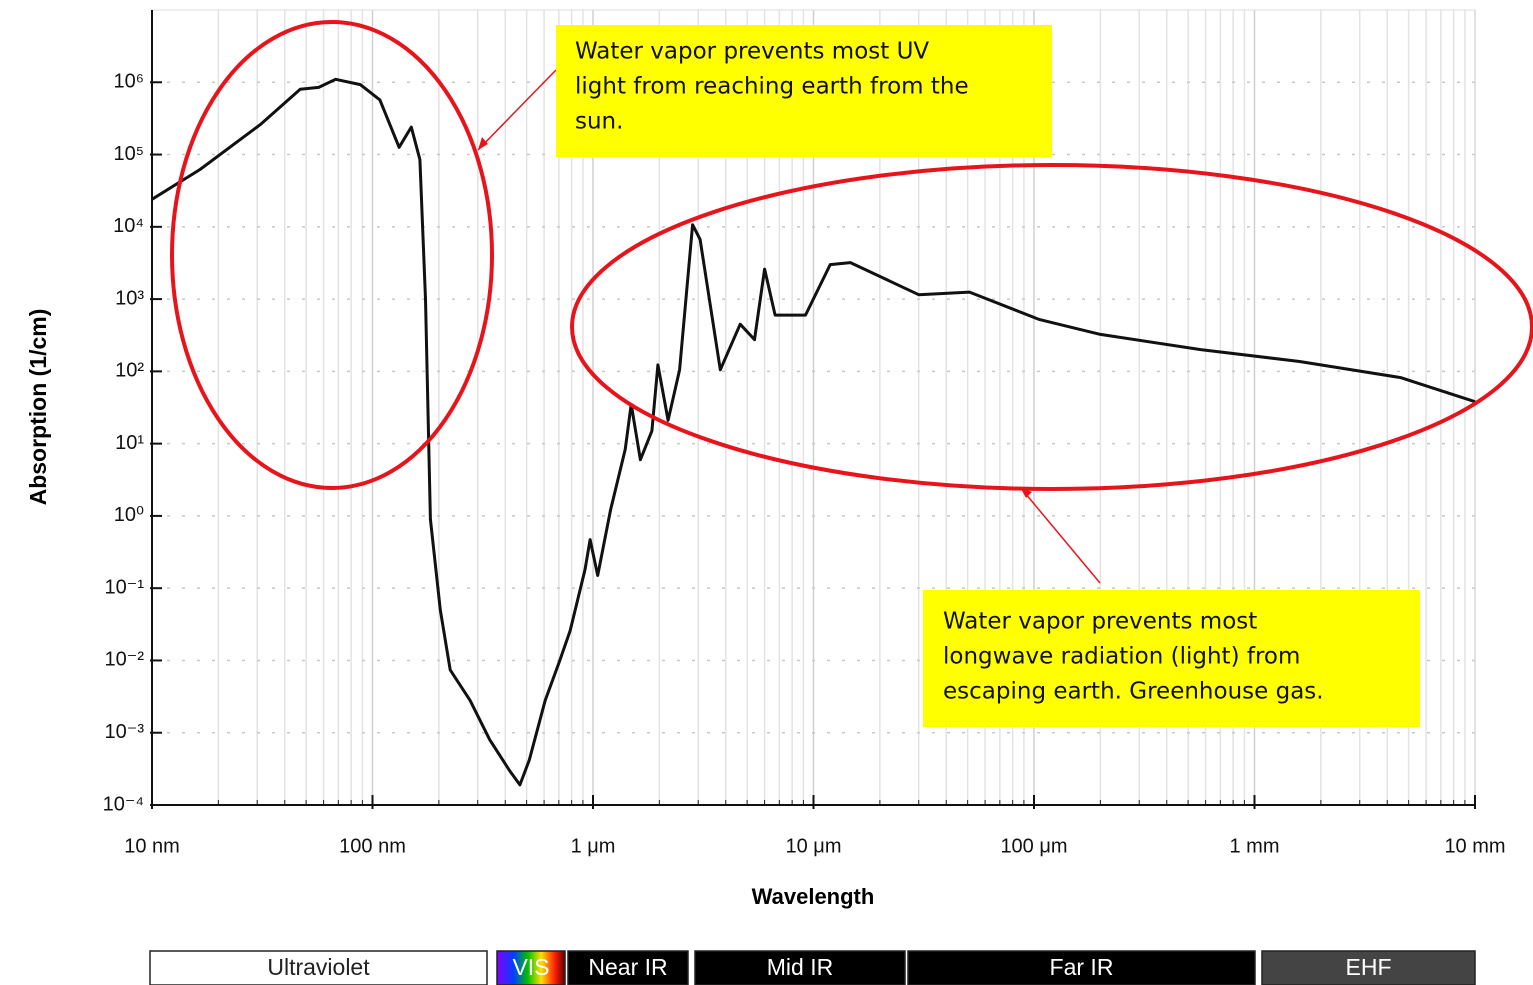  Describe the element at coordinates (772, 87) in the screenshot. I see `annotation-text: light from reaching earth from the` at that location.